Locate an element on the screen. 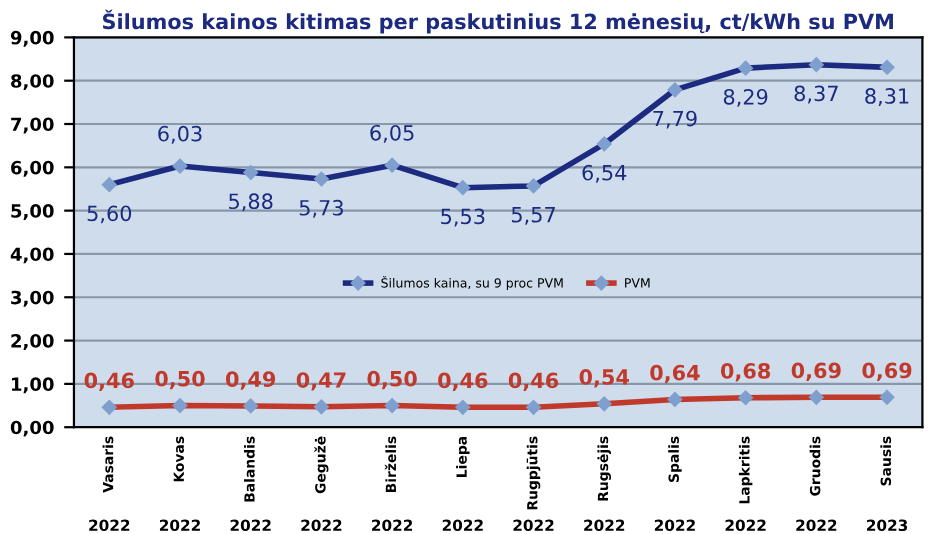  data-label: 0,47 is located at coordinates (321, 381).